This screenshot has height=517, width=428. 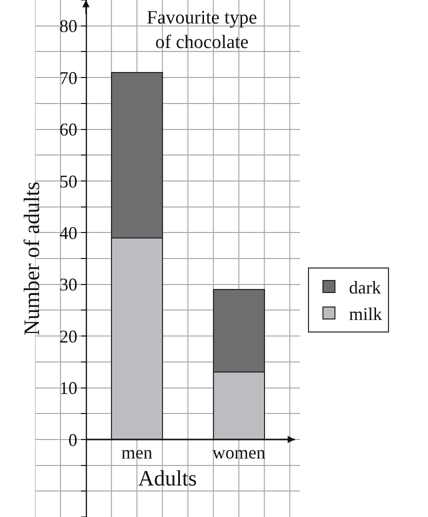 I want to click on y-tick-label: 20, so click(x=68, y=336).